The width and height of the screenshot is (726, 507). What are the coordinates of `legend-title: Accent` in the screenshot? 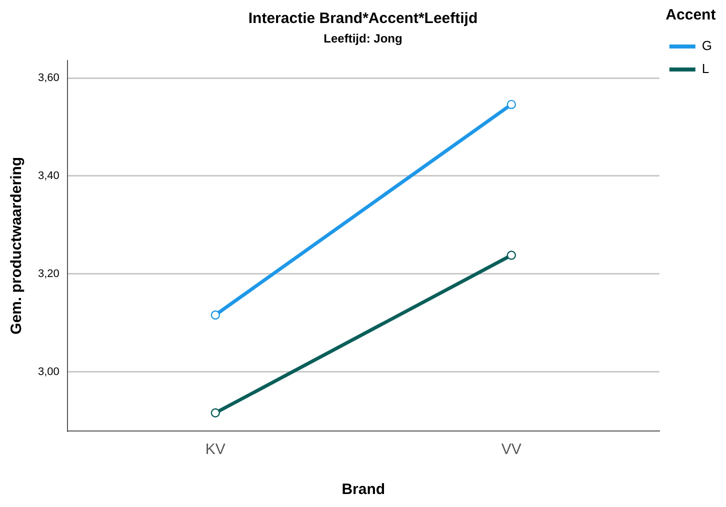 It's located at (691, 15).